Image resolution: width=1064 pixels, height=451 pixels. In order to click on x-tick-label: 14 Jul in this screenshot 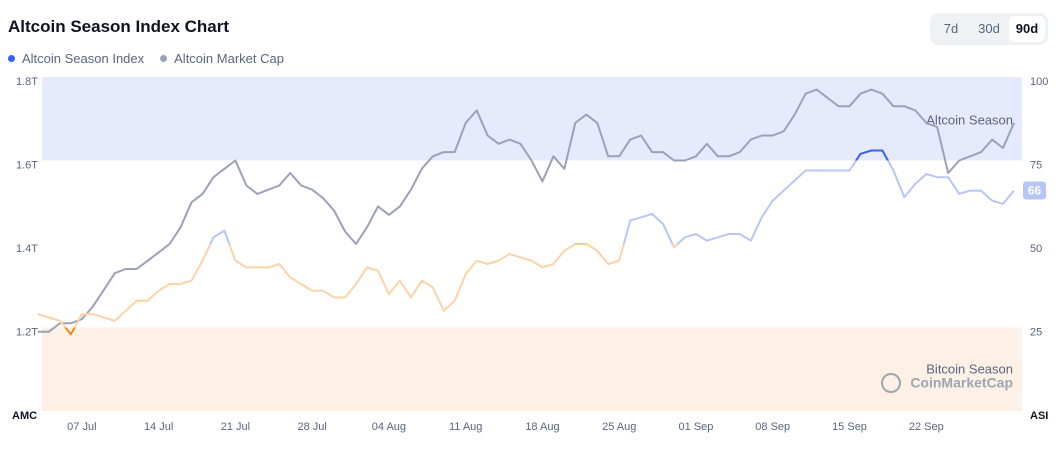, I will do `click(158, 427)`.